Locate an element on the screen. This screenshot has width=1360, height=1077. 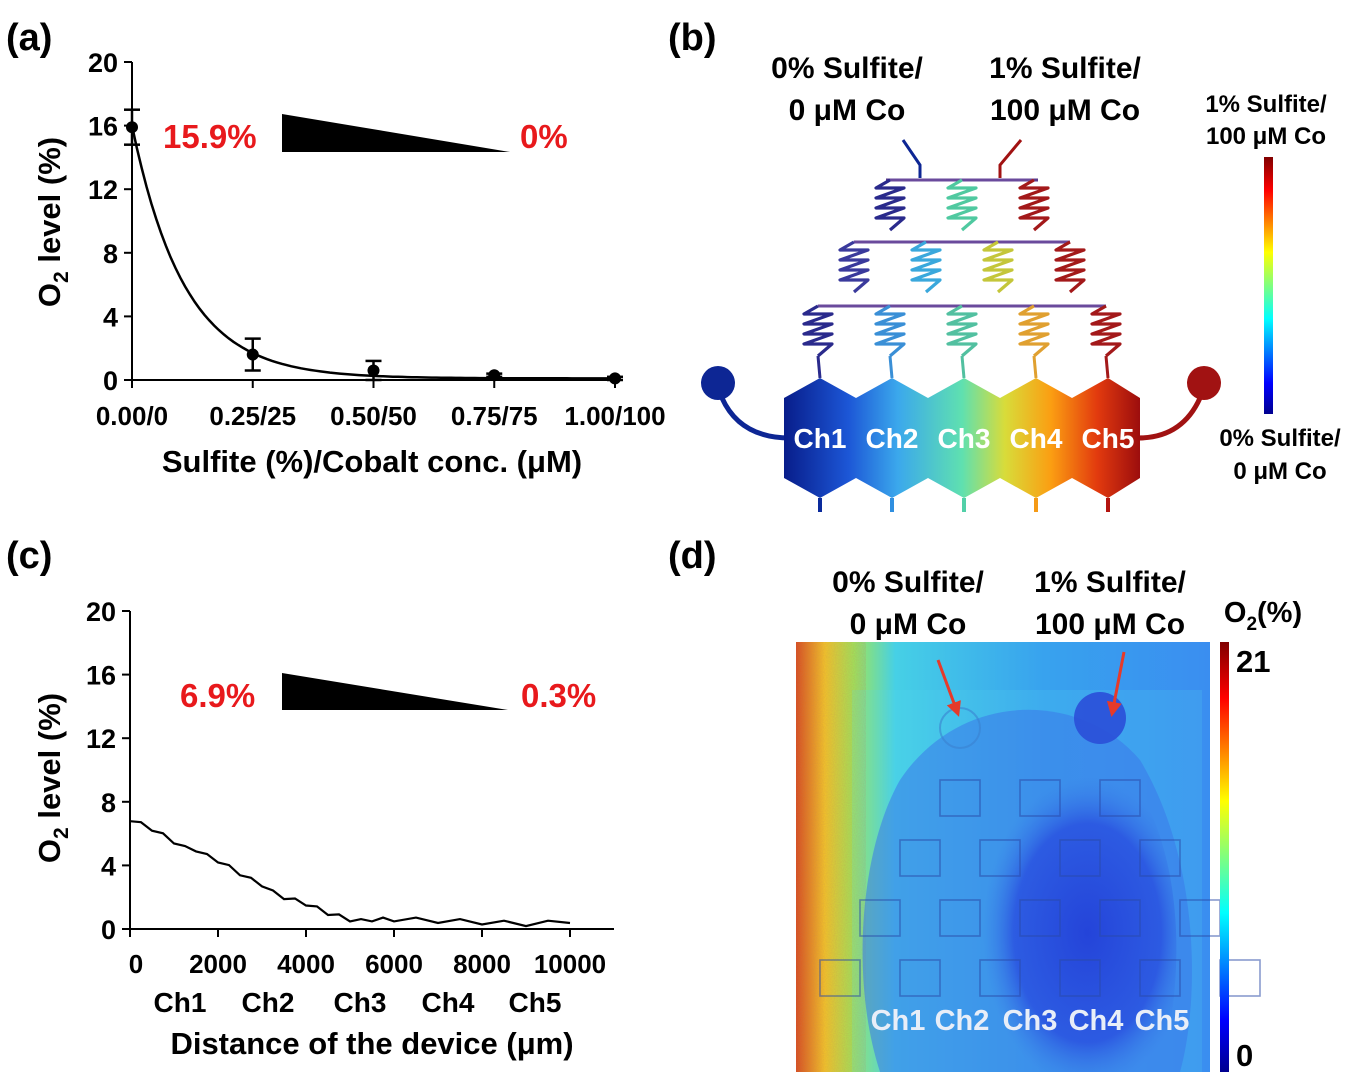
chart-a-y-tick-label: 16 is located at coordinates (103, 127).